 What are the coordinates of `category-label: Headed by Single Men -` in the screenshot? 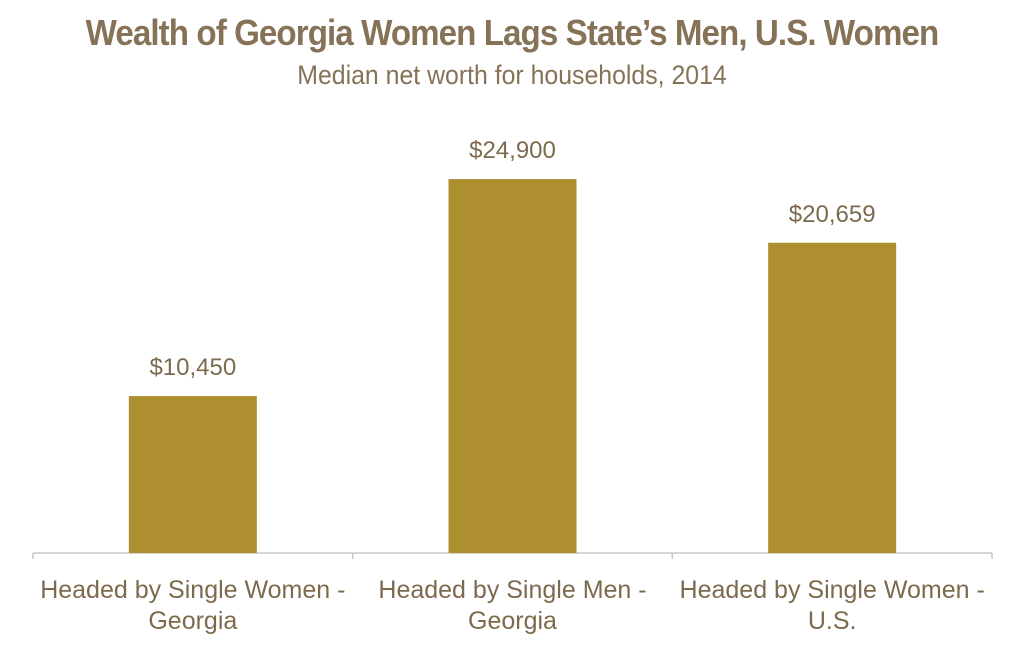 It's located at (512, 590).